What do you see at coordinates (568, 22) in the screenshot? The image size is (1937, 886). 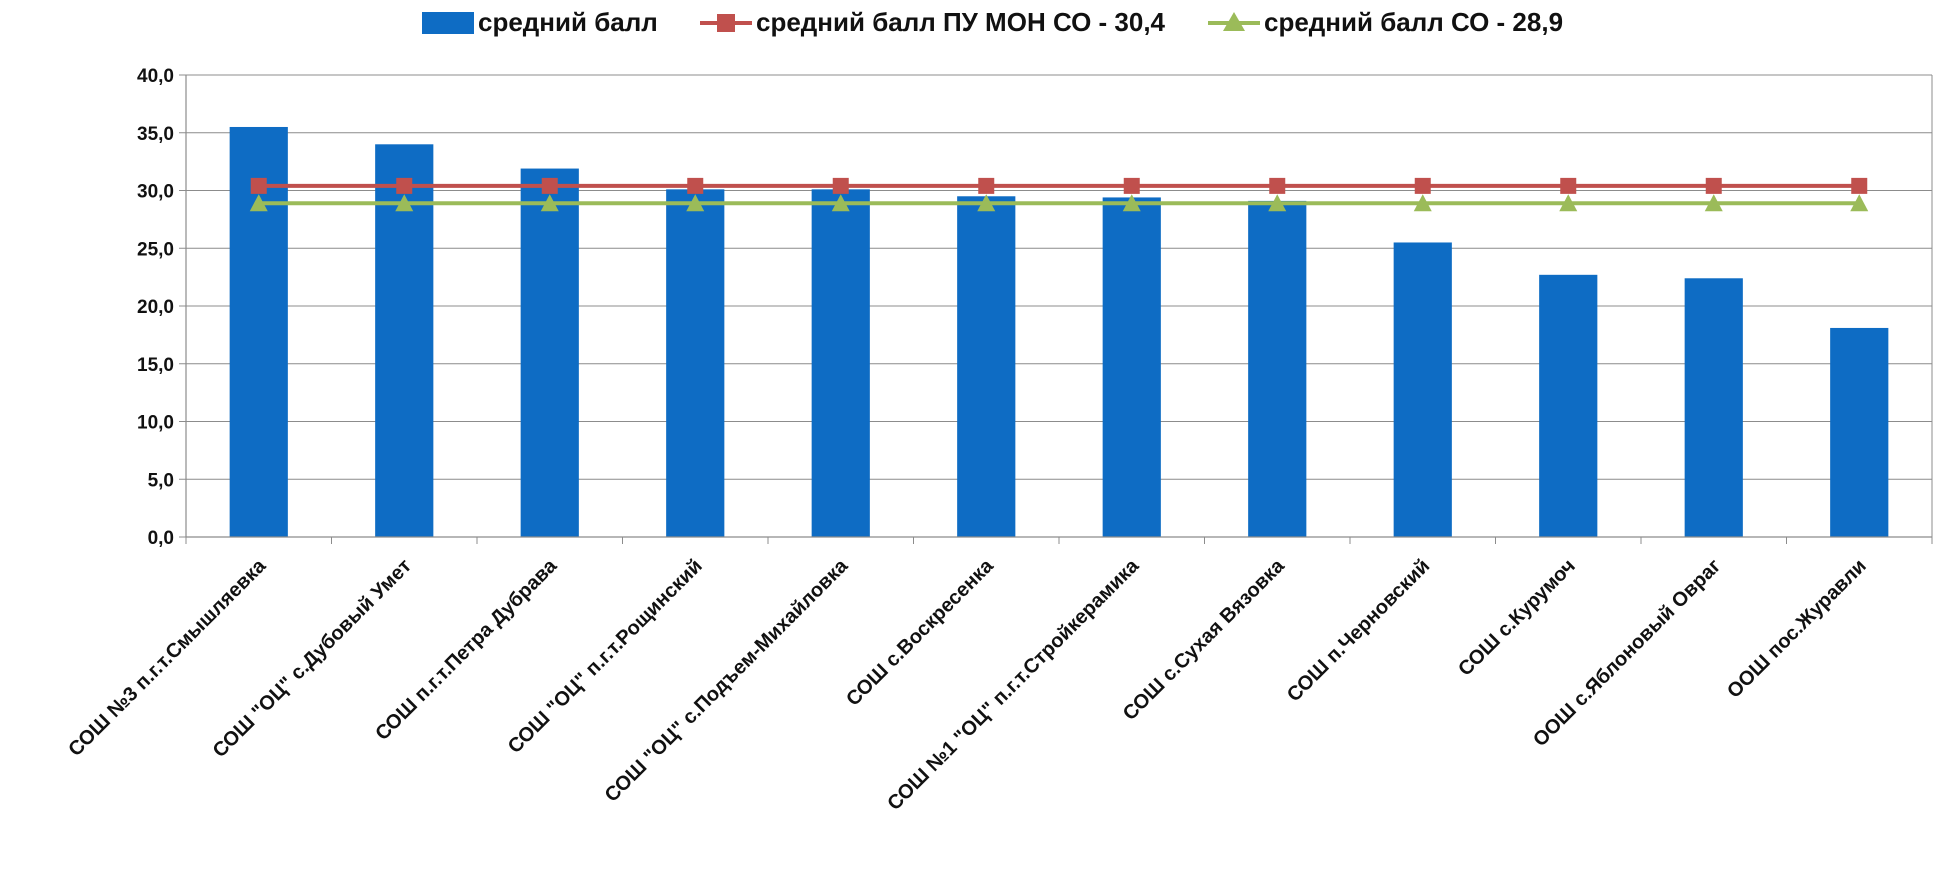 I see `legend-label-average: средний балл` at bounding box center [568, 22].